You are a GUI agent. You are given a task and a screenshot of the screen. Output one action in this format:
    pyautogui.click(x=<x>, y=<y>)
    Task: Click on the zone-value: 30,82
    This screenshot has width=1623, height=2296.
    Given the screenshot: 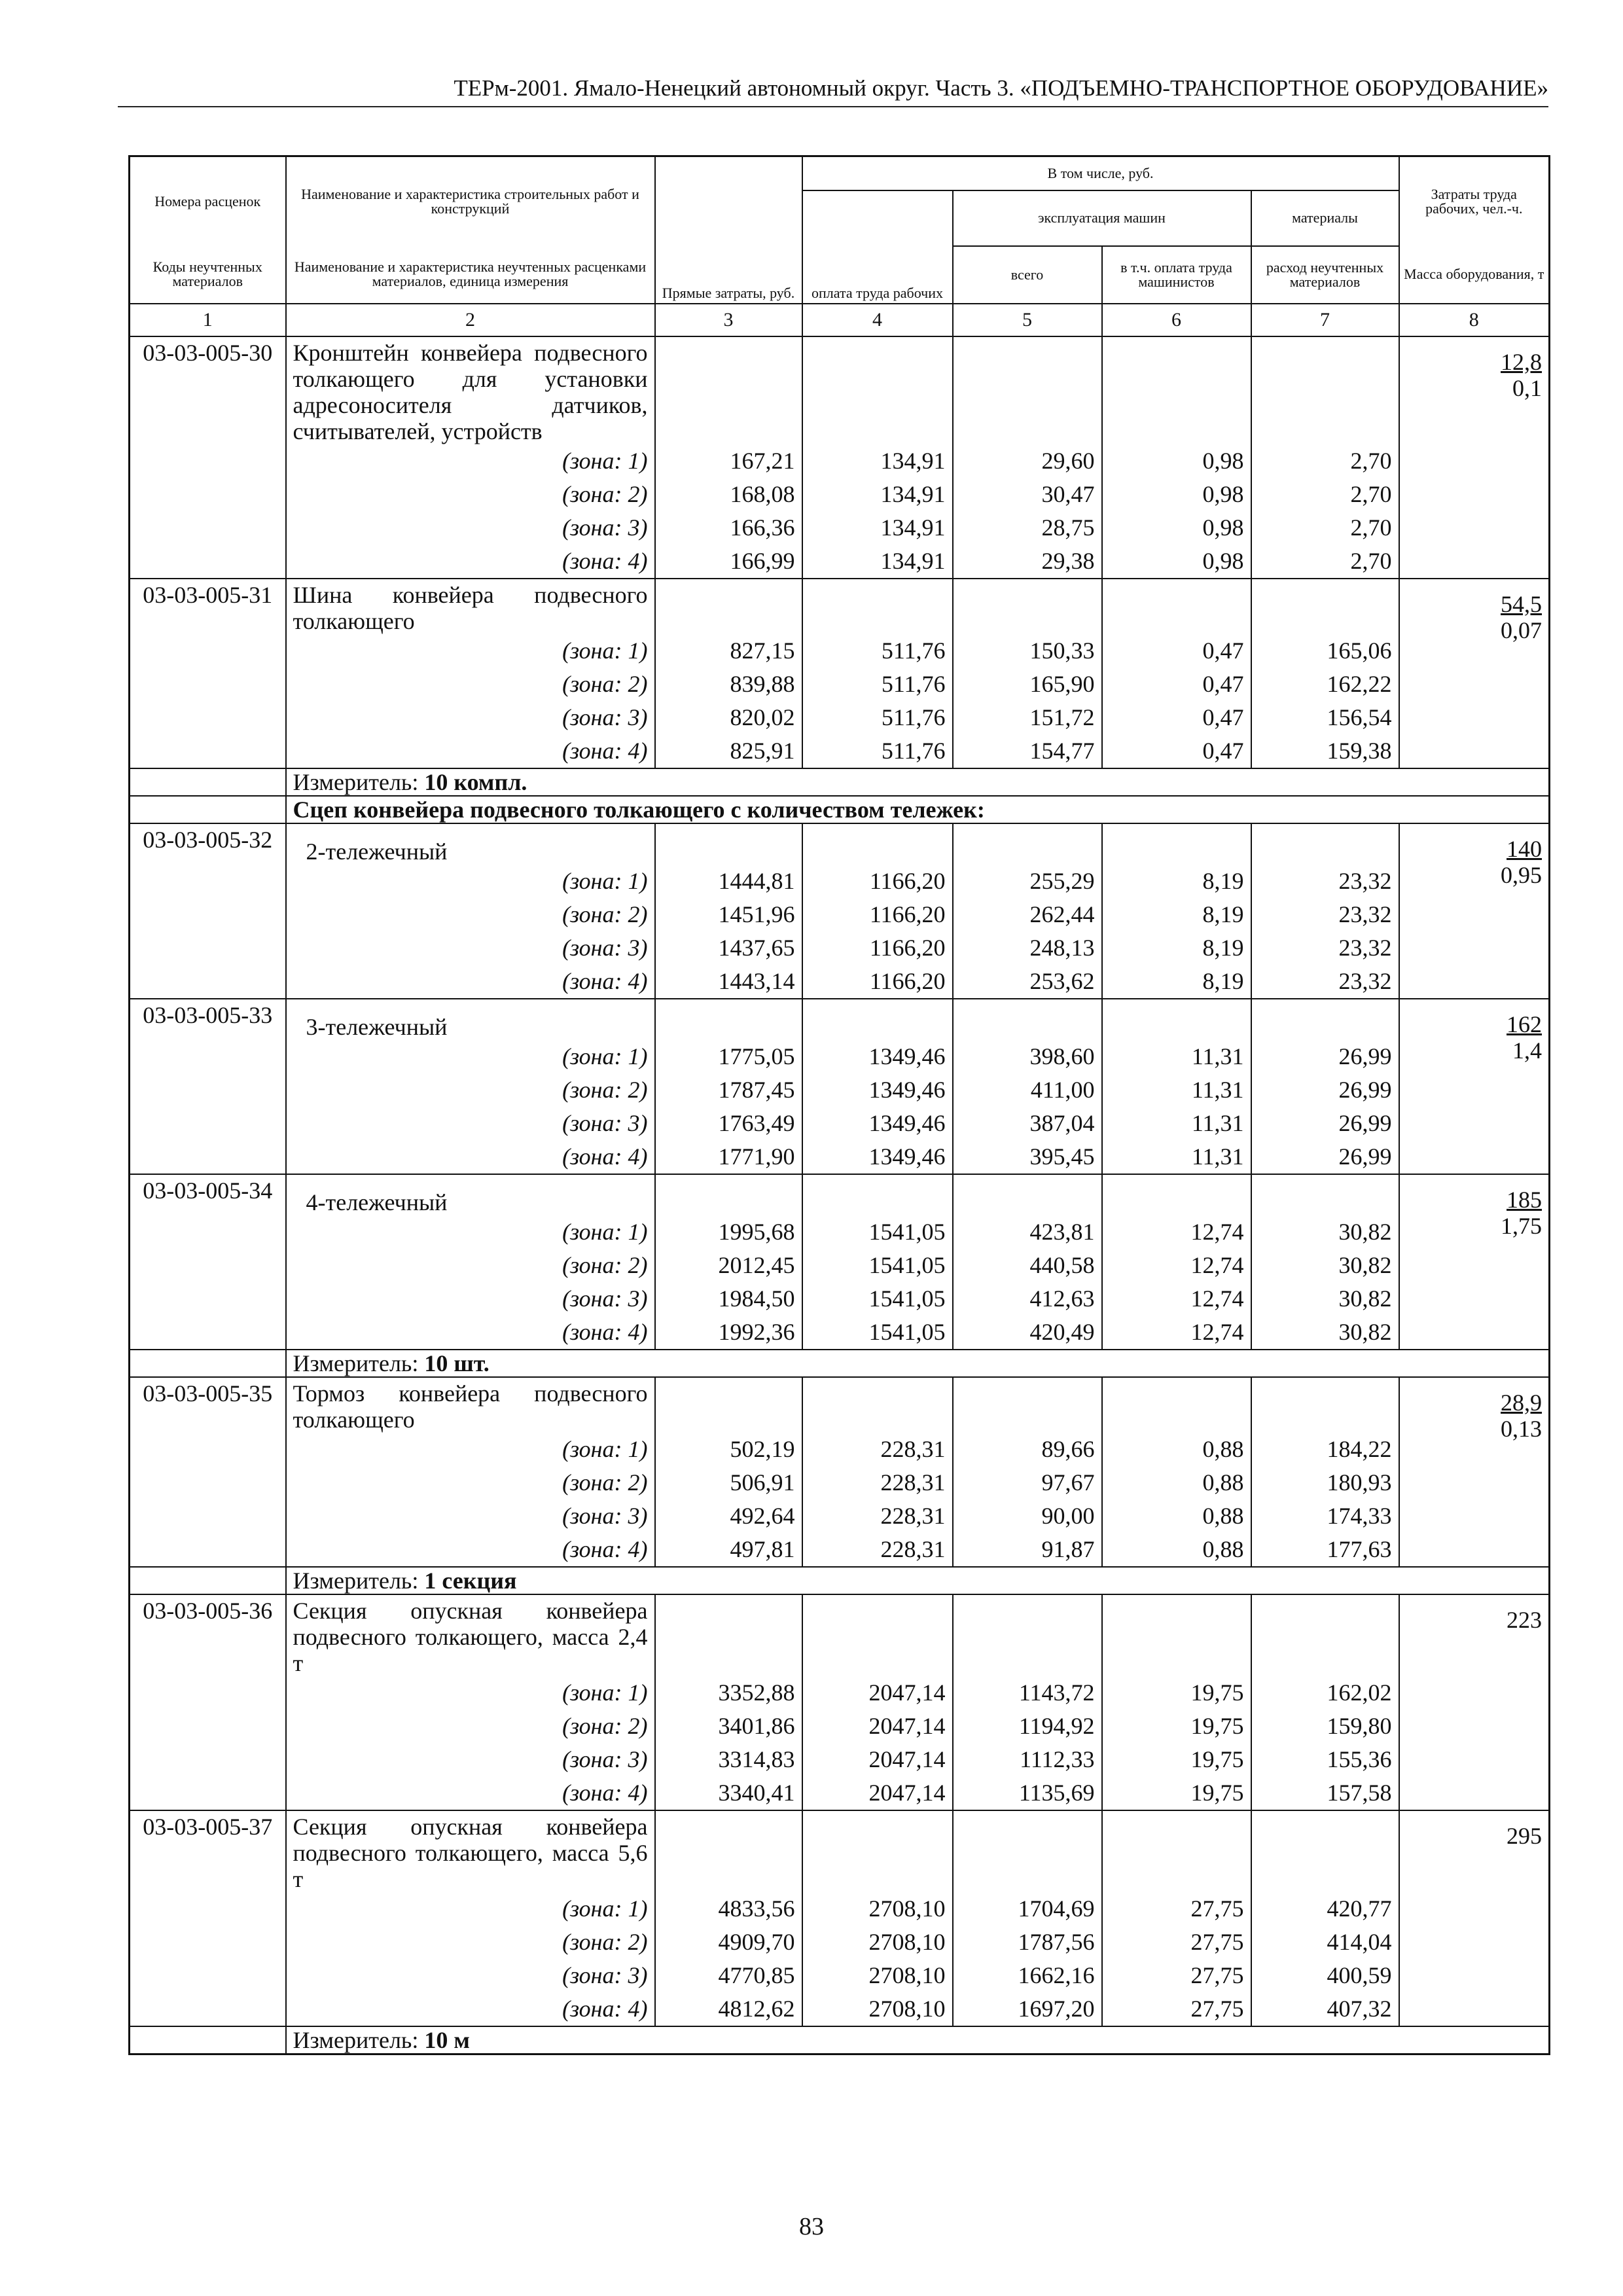 What is the action you would take?
    pyautogui.click(x=1325, y=1332)
    